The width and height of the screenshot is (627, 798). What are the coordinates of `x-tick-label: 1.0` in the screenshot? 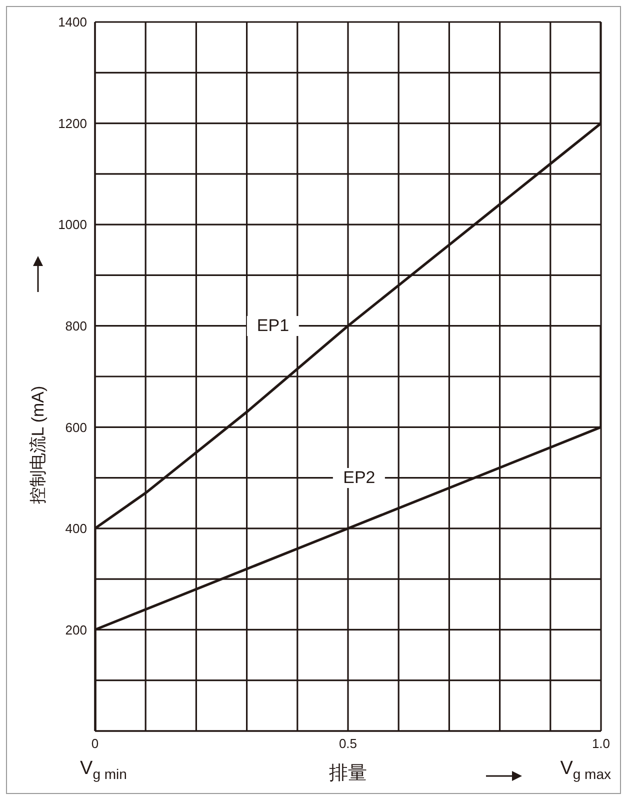 It's located at (601, 744).